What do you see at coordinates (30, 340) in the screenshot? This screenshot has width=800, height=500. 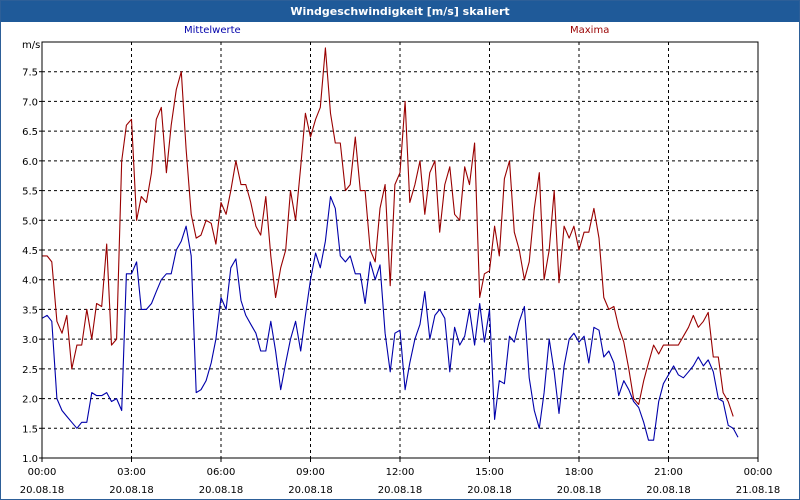 I see `y-tick-label: 3.0` at bounding box center [30, 340].